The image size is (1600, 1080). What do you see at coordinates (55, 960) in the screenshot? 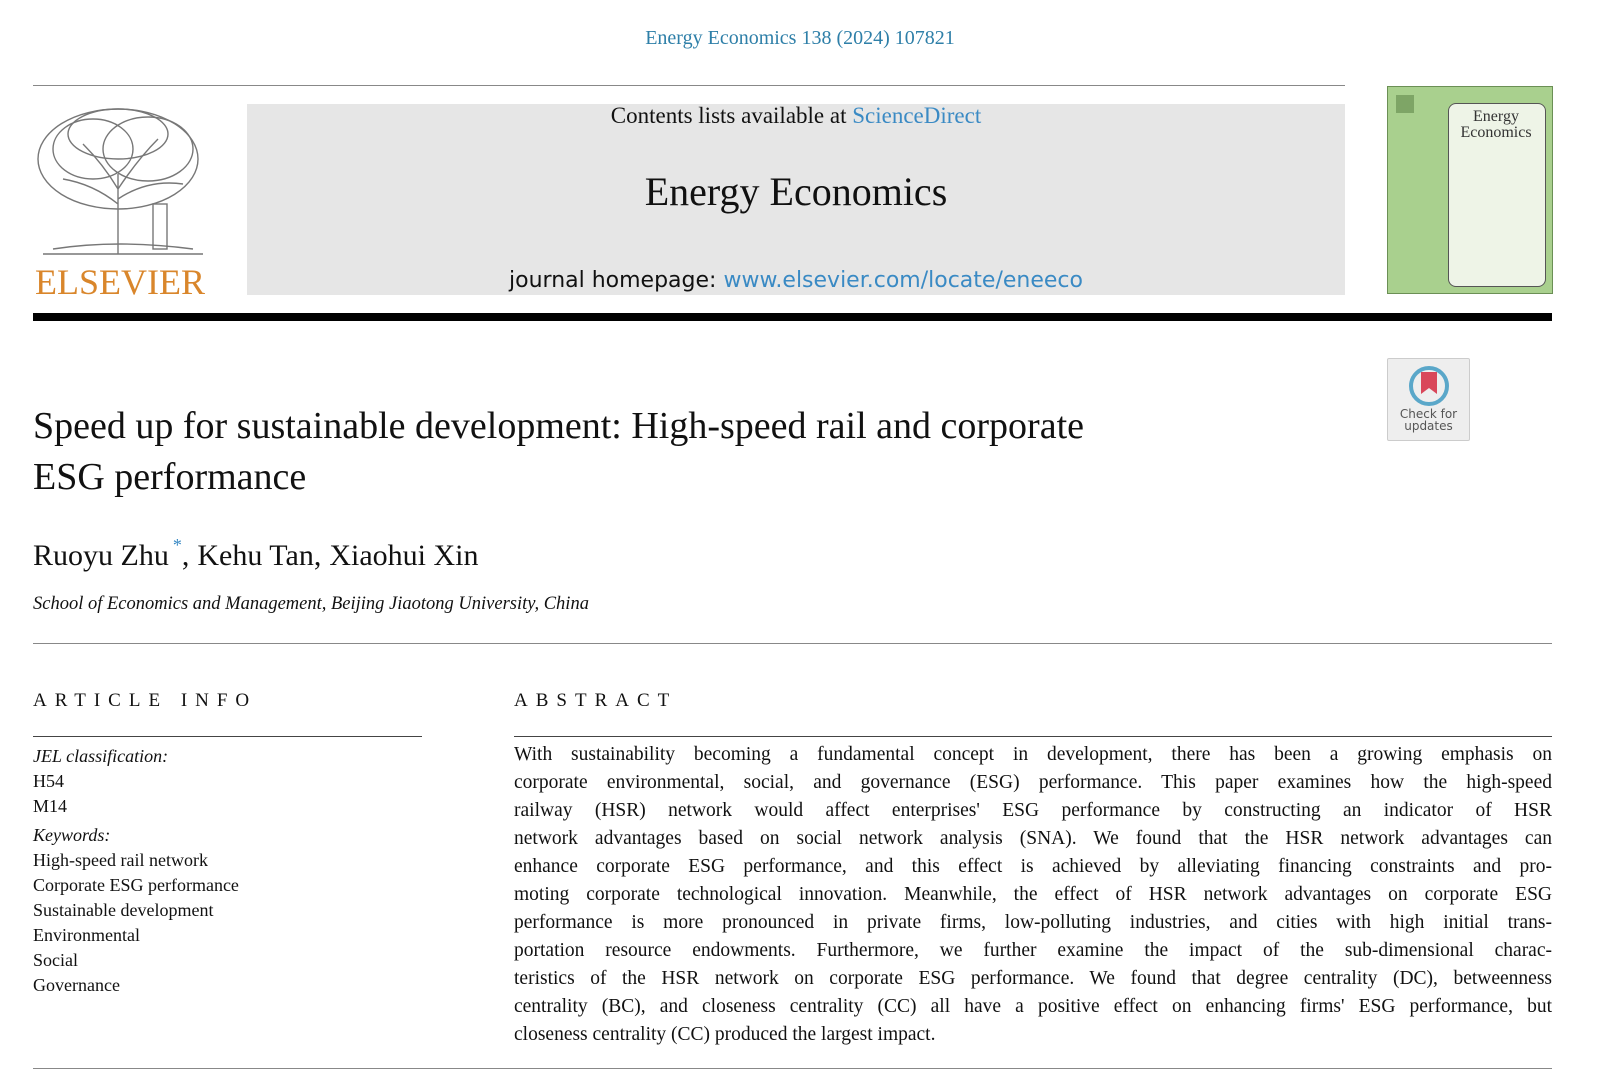
I see `keyword: Social` at bounding box center [55, 960].